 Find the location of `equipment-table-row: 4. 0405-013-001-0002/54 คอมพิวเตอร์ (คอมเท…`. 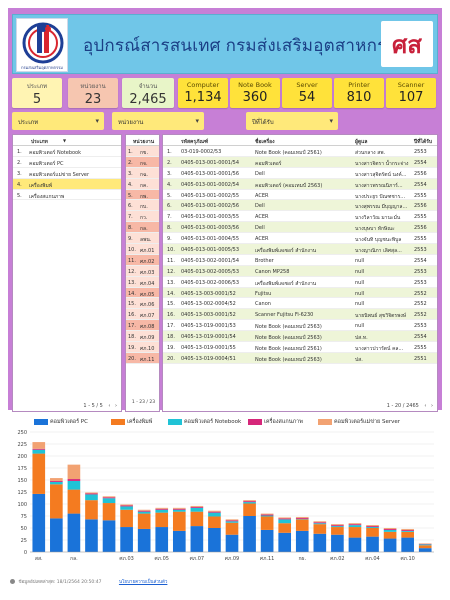

equipment-table-row: 4. 0405-013-001-0002/54 คอมพิวเตอร์ (คอมเท… is located at coordinates (300, 184).